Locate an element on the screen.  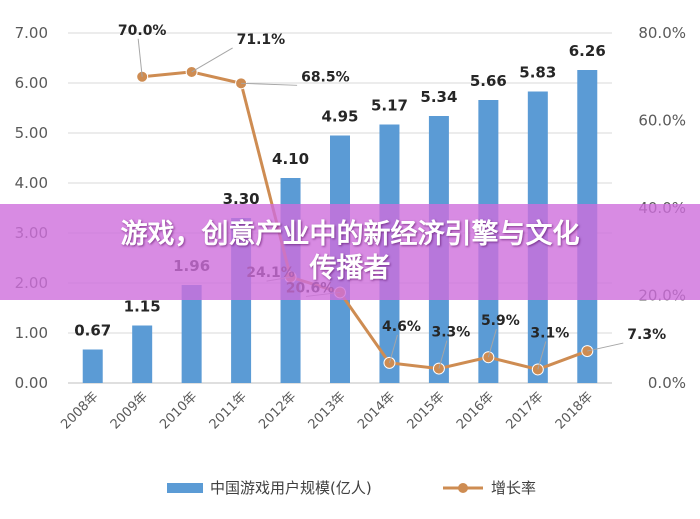
bar-value-label: 5.83 is located at coordinates (537, 73).